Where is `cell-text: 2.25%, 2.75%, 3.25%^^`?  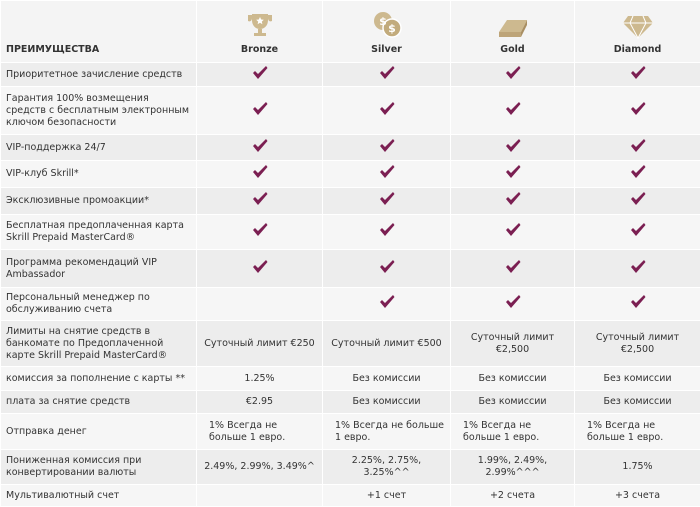 cell-text: 2.25%, 2.75%, 3.25%^^ is located at coordinates (387, 467).